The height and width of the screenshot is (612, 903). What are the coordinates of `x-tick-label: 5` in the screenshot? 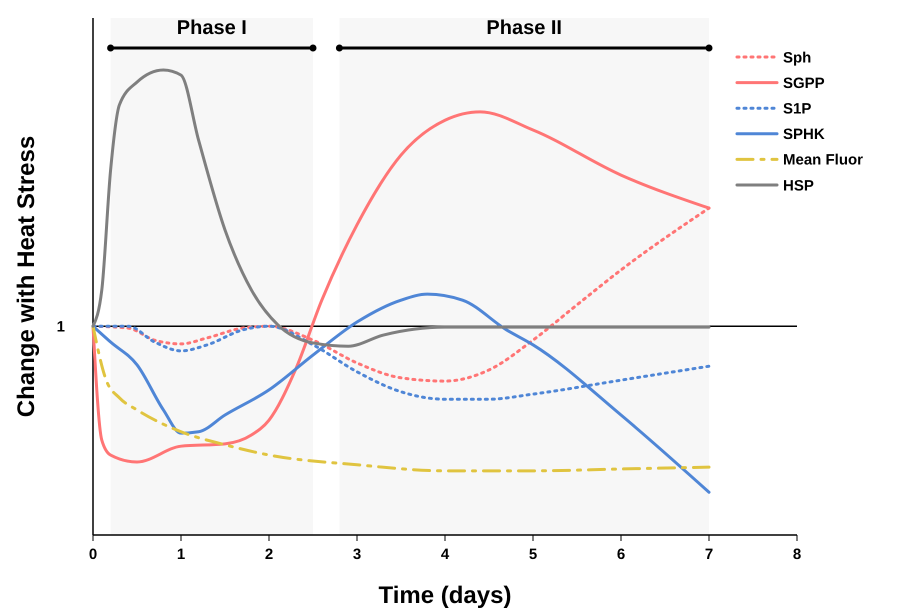 It's located at (533, 554).